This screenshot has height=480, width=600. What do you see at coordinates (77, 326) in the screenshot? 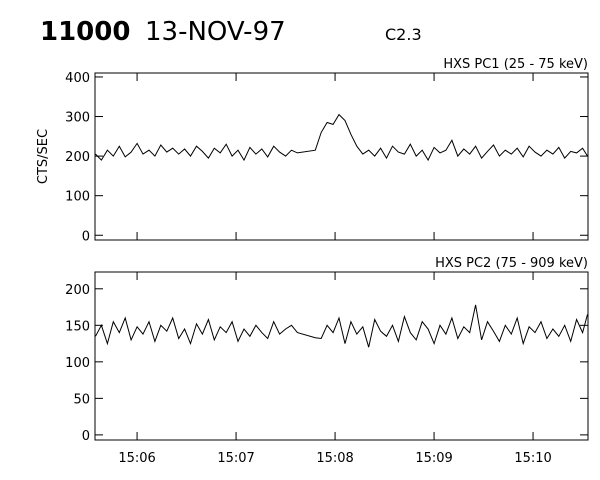
I see `y-tick-label: 150` at bounding box center [77, 326].